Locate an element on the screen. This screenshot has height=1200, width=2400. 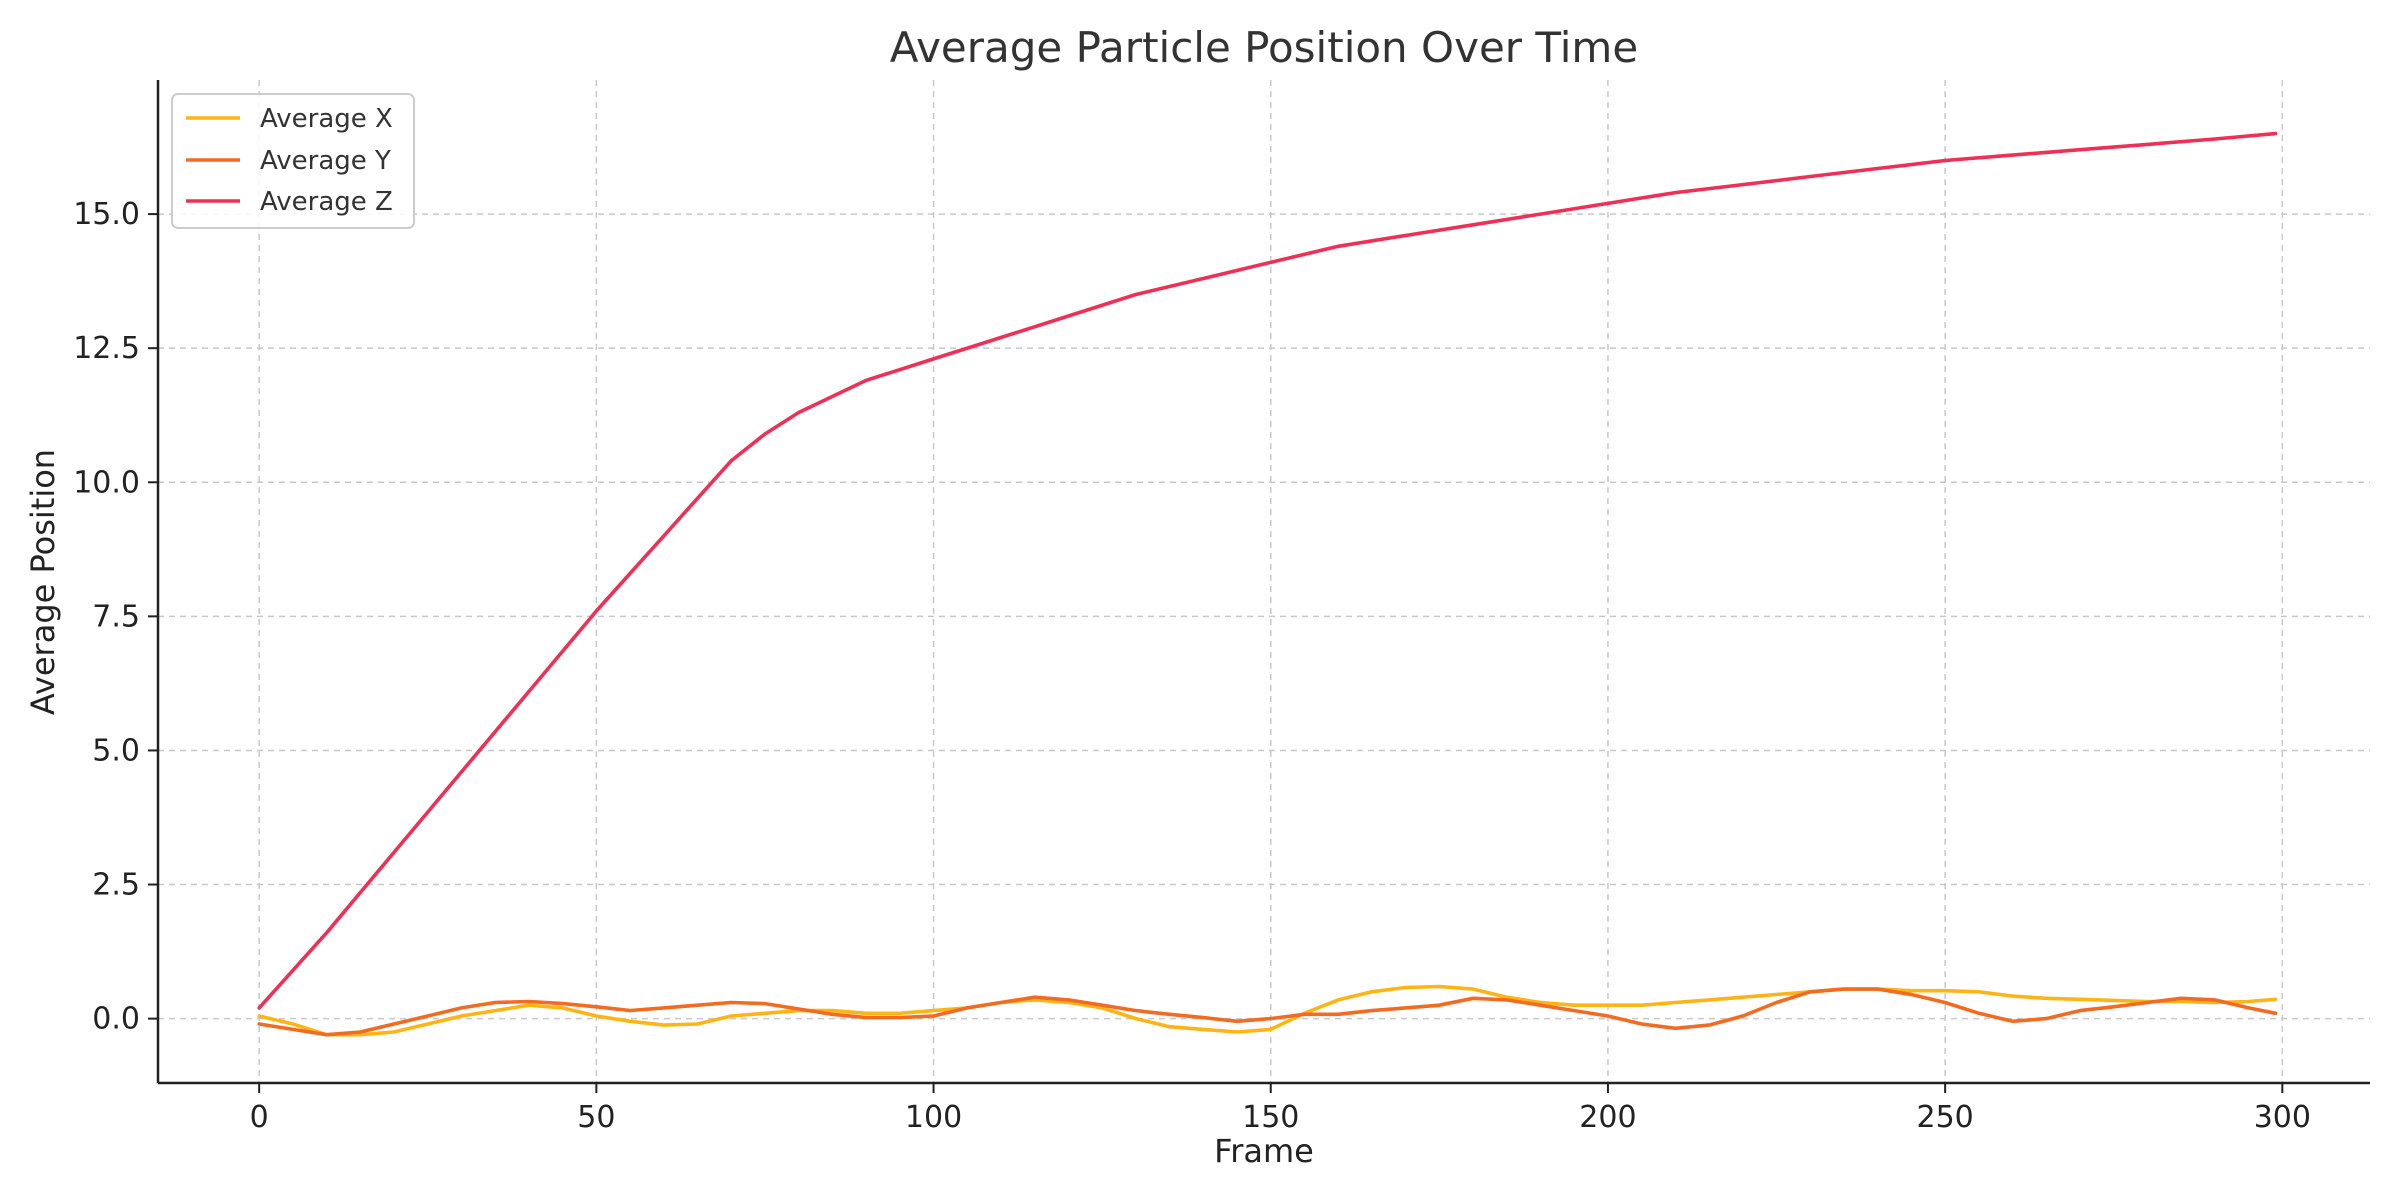
y-tick-label: 2.5 is located at coordinates (116, 885).